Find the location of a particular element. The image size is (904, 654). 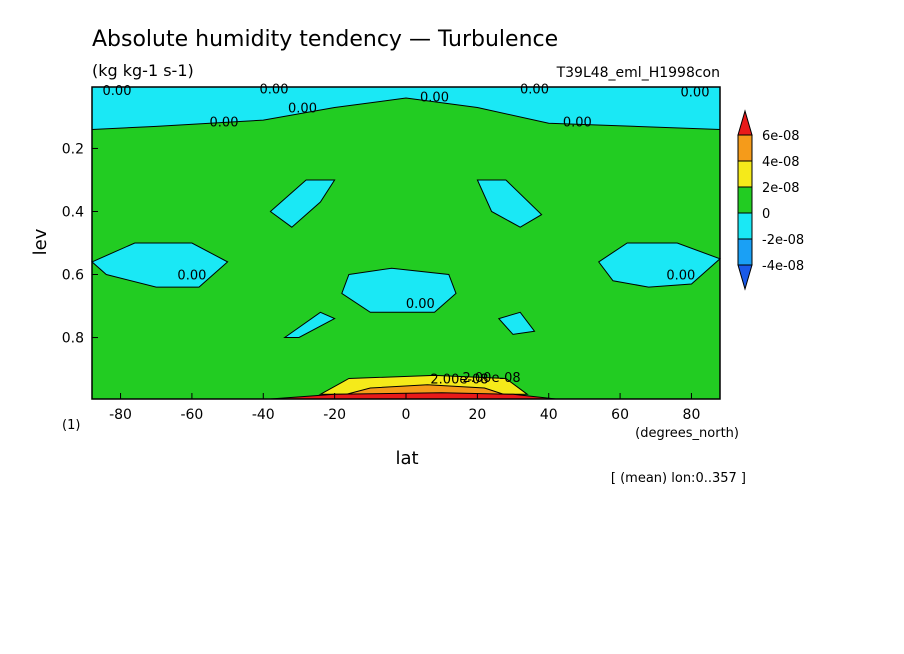

mean-note: [ (mean) lon:0..357 ] is located at coordinates (678, 478).